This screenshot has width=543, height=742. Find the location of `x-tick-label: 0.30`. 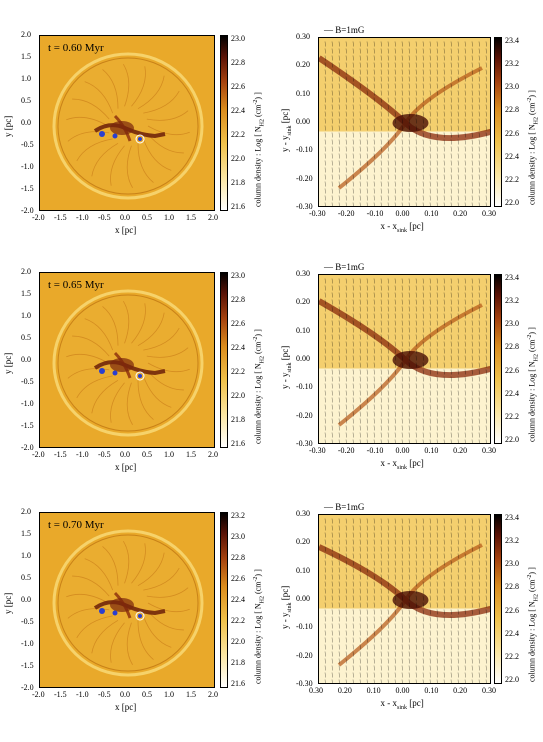

x-tick-label: 0.30 is located at coordinates (489, 213).